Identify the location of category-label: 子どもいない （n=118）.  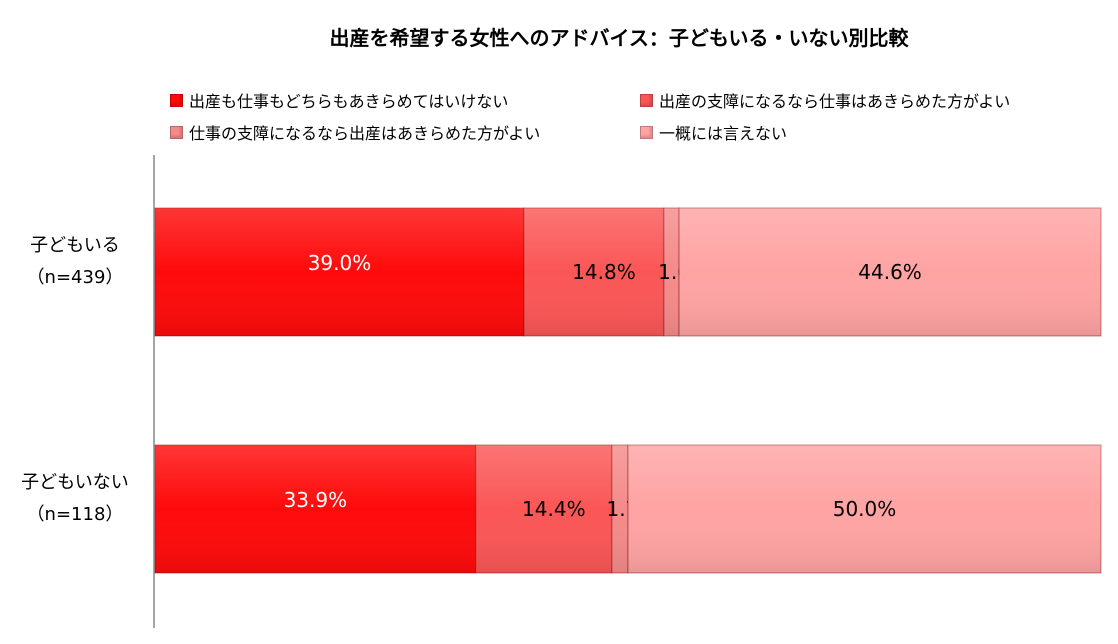
(75, 499).